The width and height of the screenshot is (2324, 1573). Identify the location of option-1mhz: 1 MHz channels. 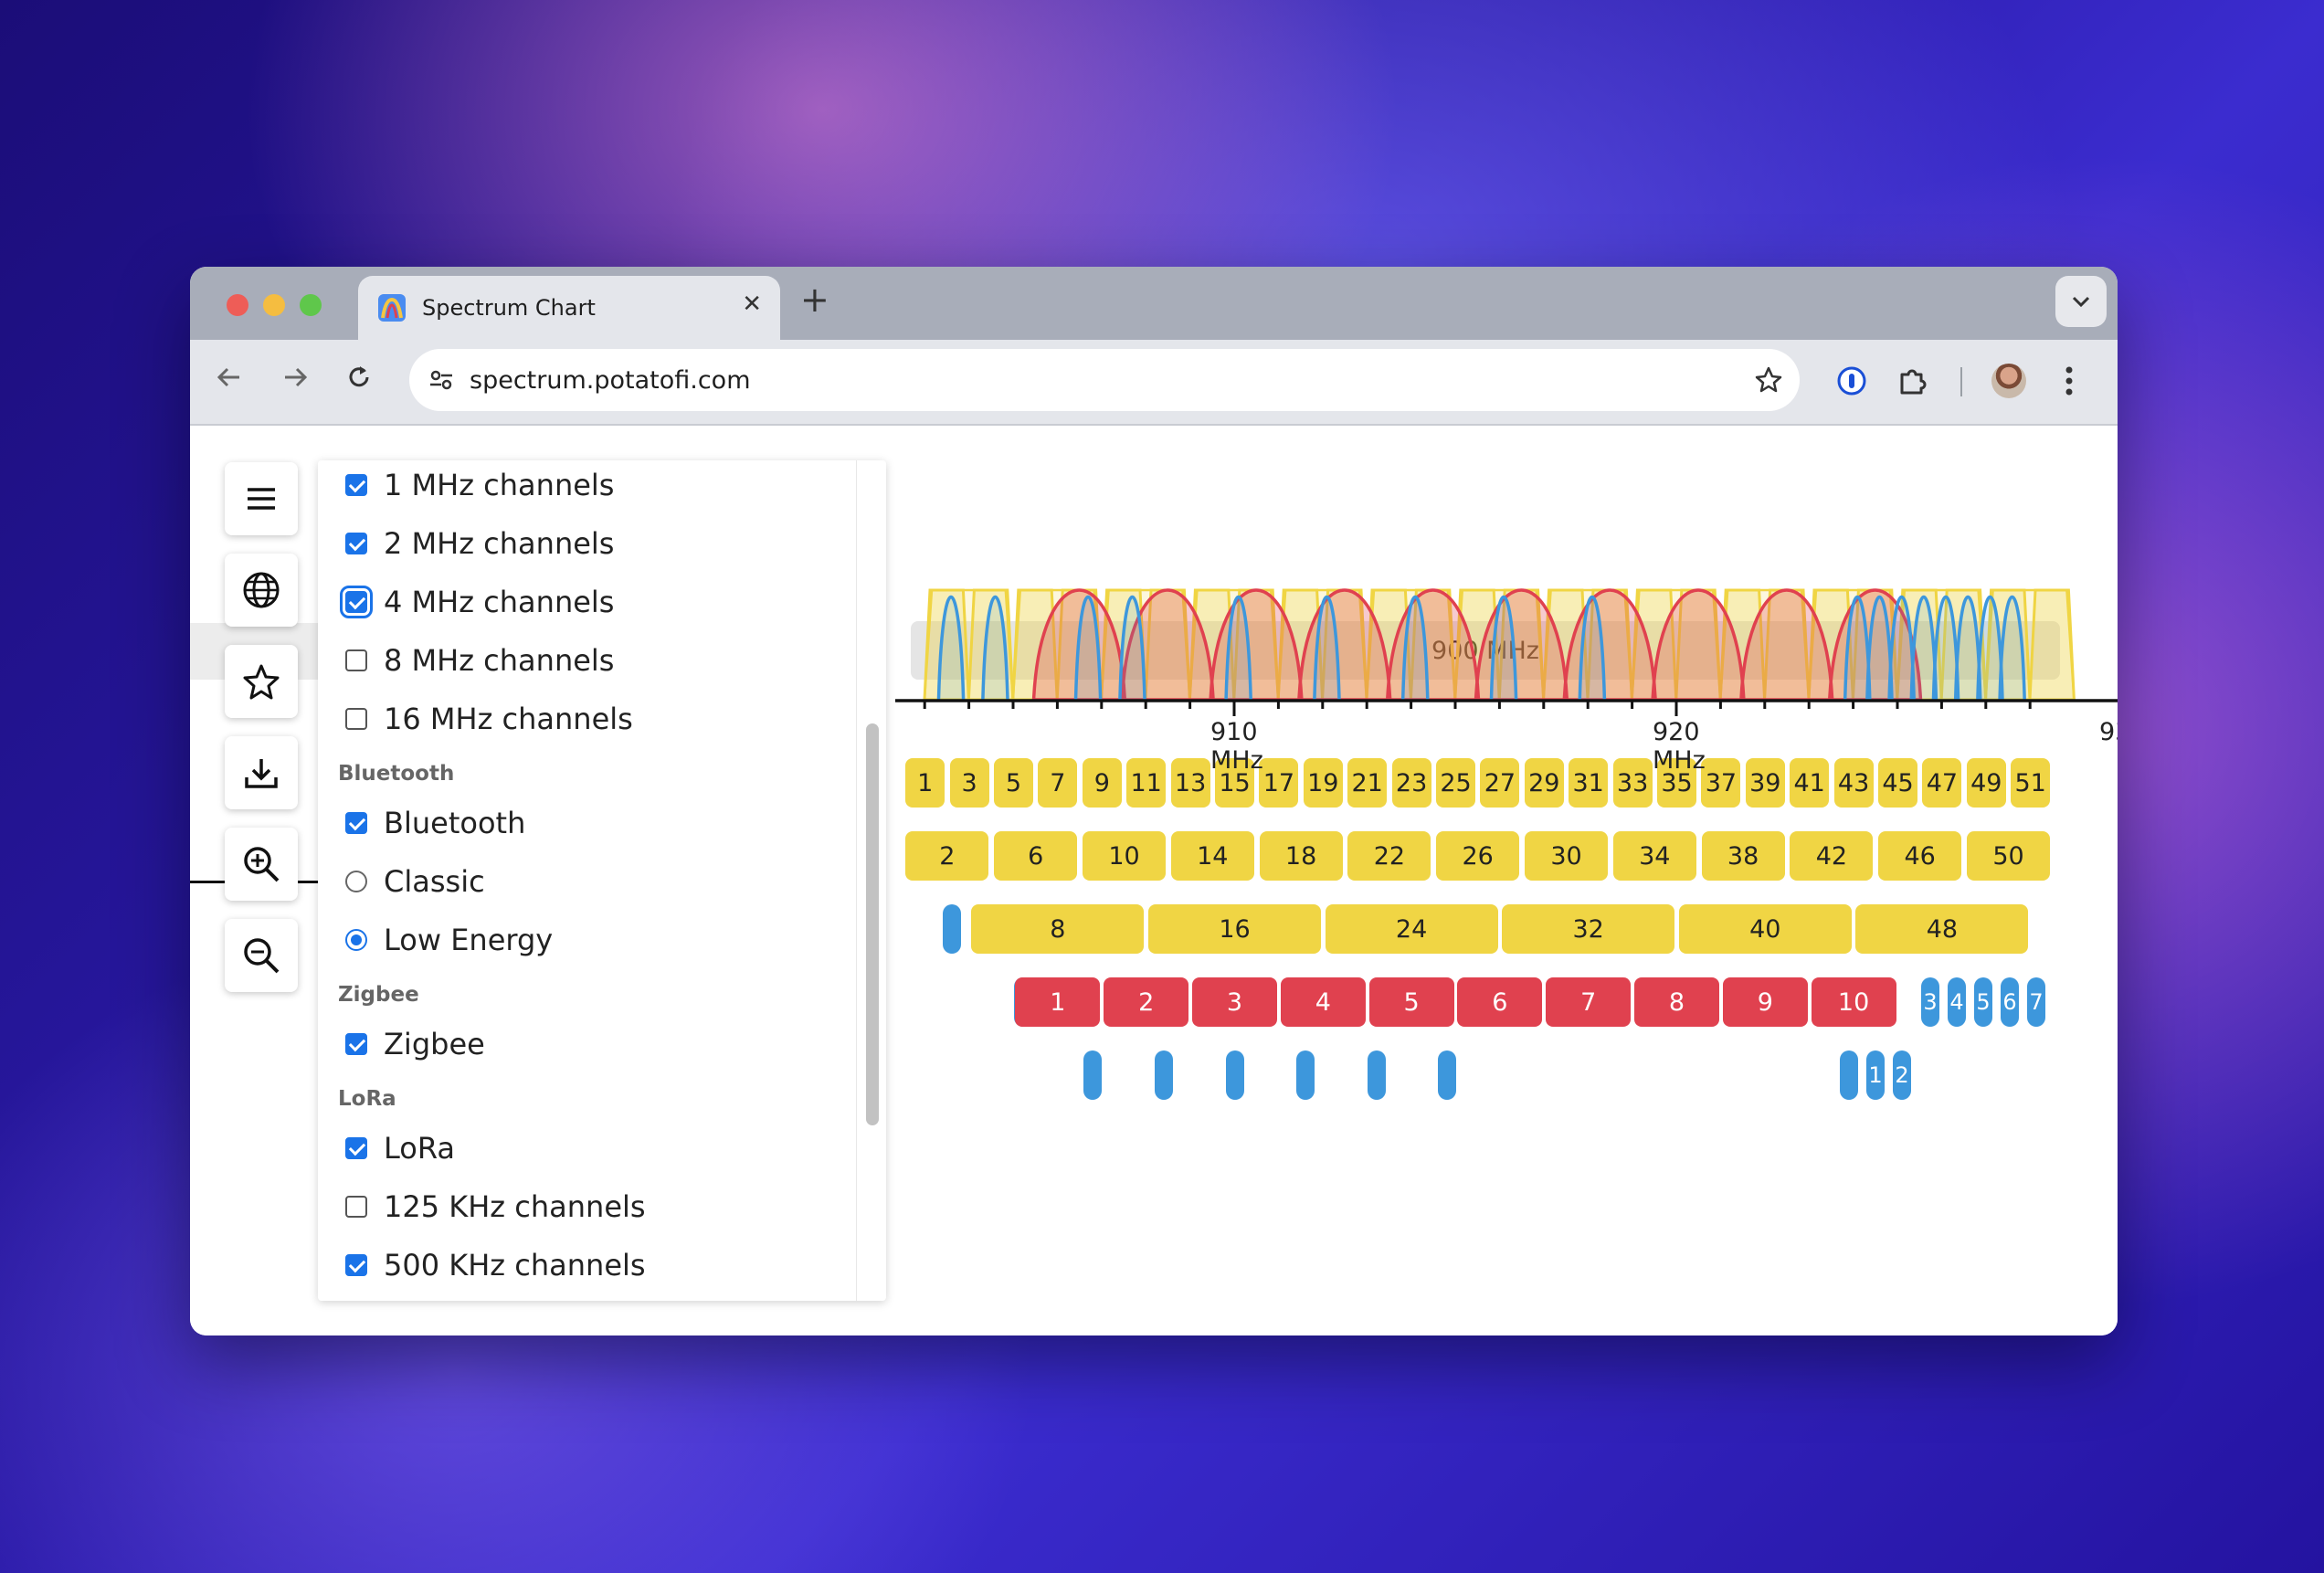
(479, 485).